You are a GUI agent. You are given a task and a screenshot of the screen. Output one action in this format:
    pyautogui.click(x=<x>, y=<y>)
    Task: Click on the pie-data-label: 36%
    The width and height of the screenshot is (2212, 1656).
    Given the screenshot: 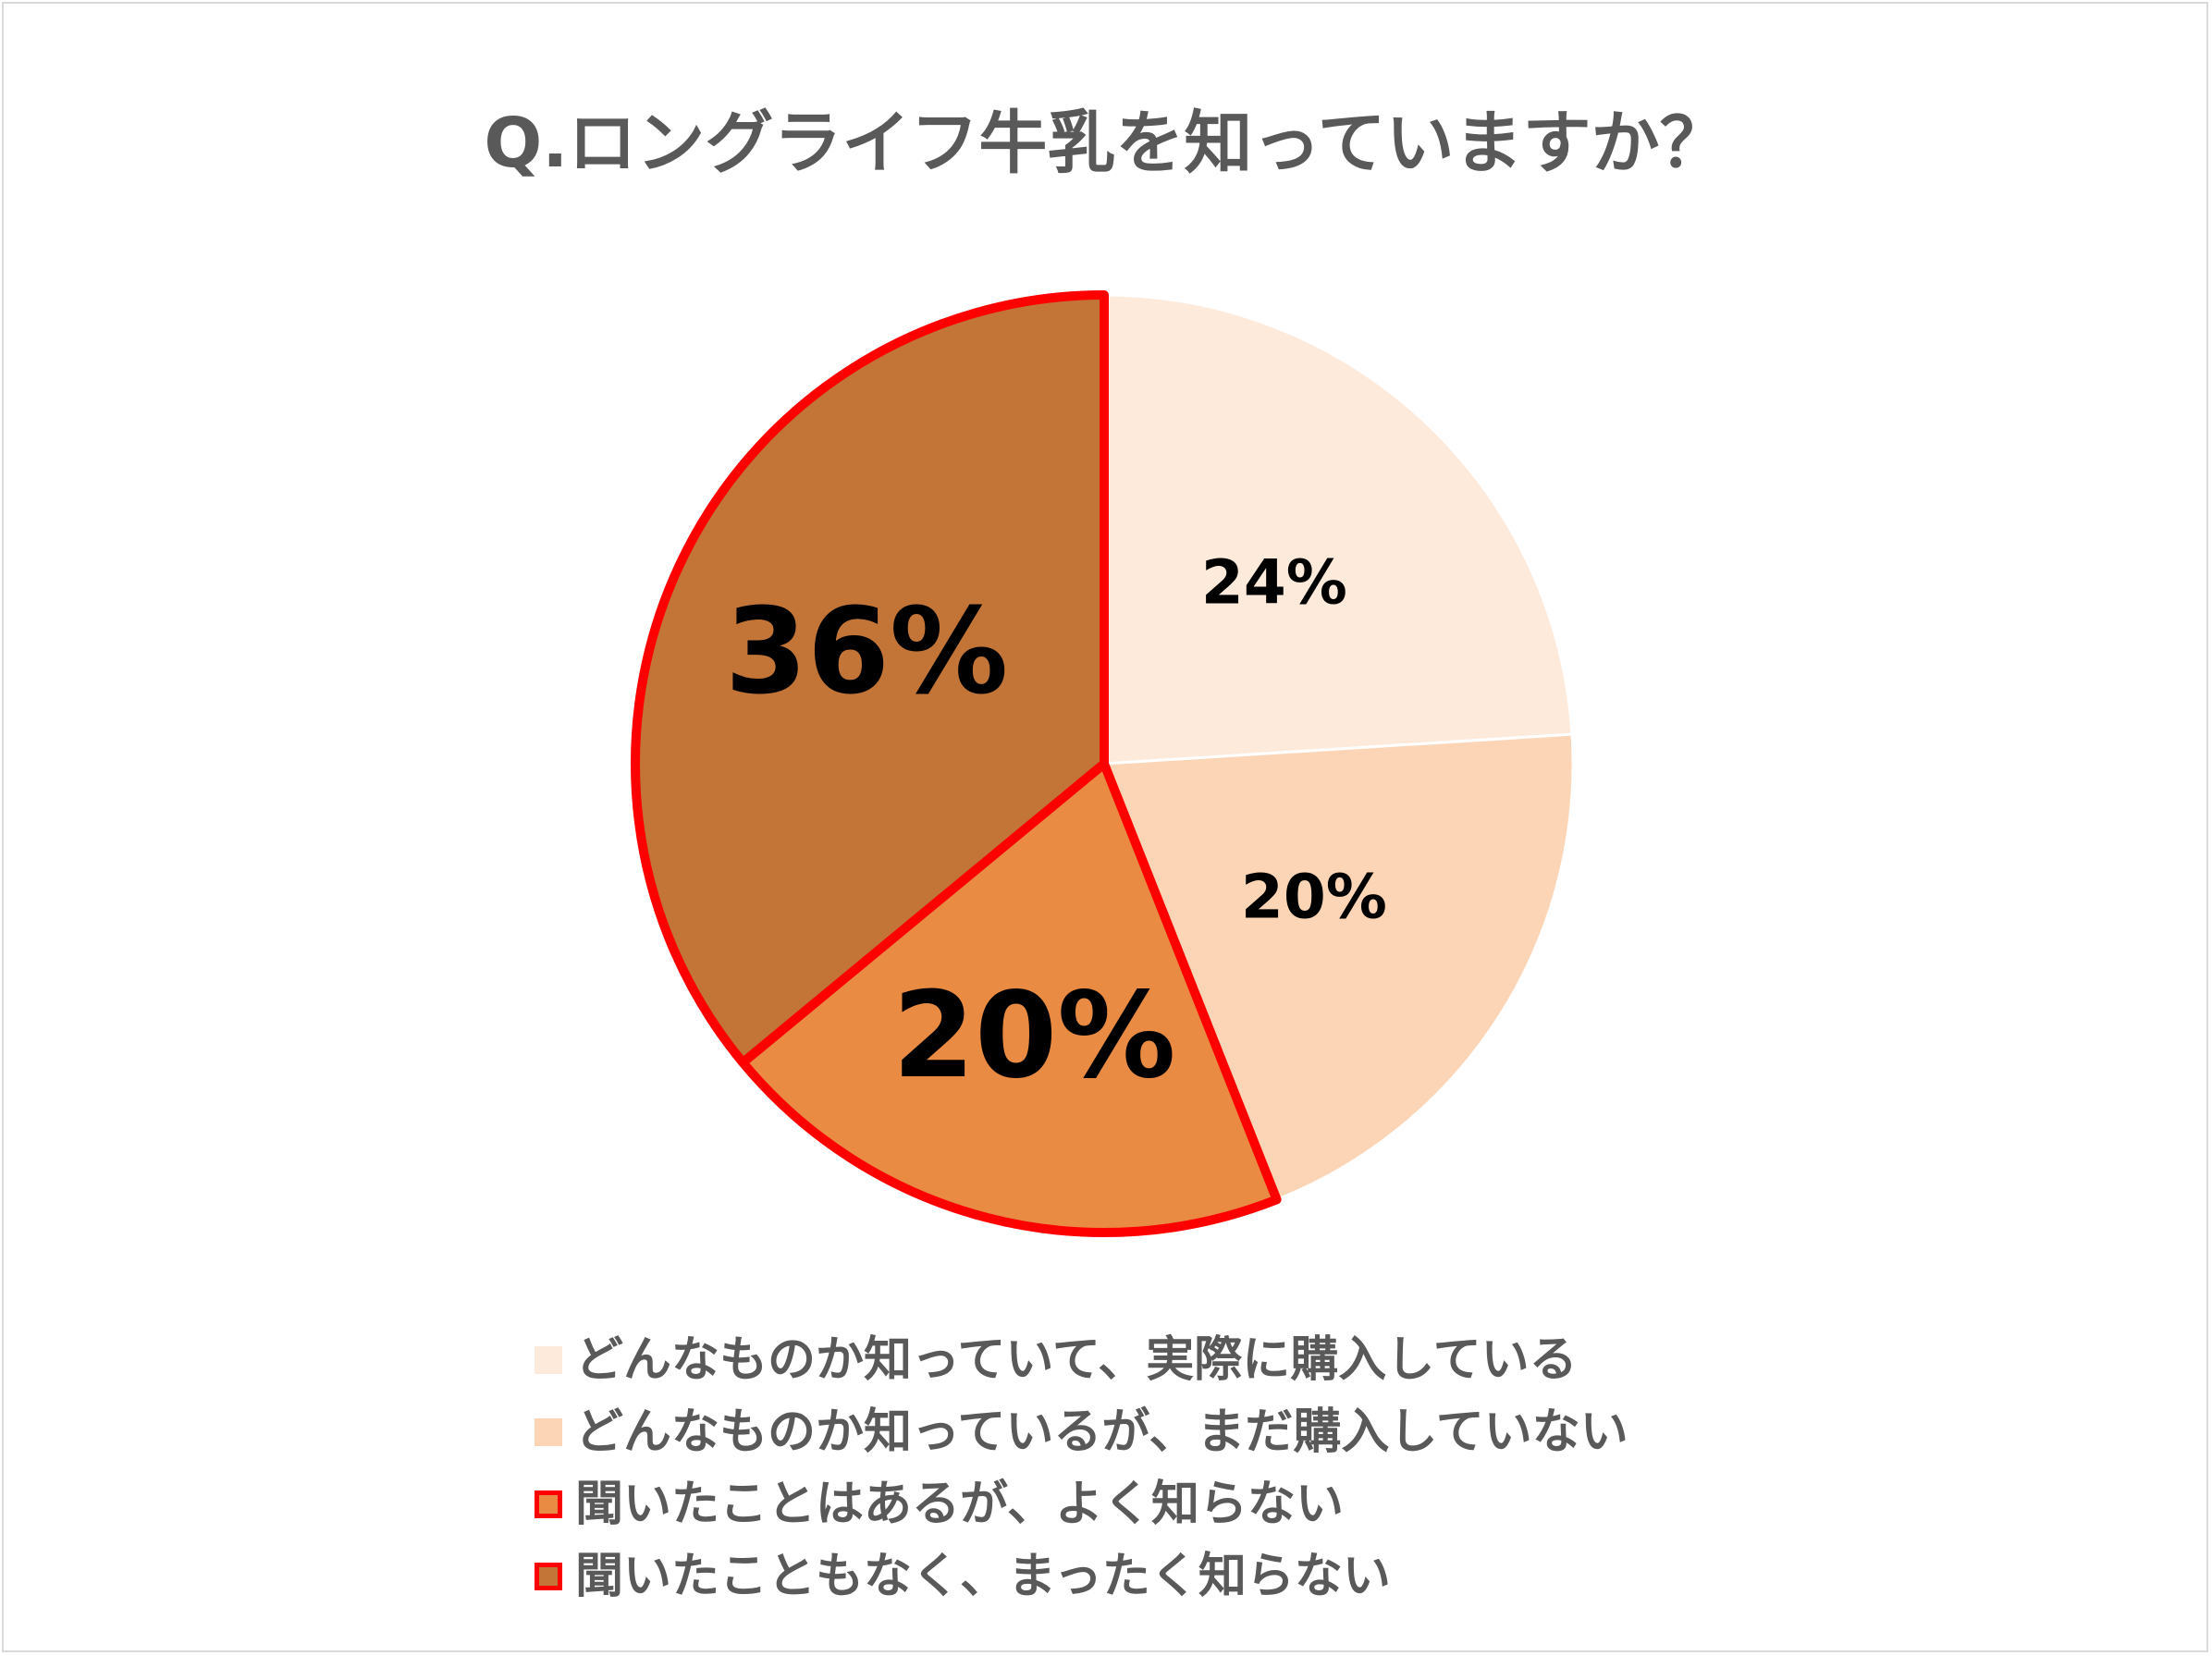 What is the action you would take?
    pyautogui.click(x=867, y=652)
    